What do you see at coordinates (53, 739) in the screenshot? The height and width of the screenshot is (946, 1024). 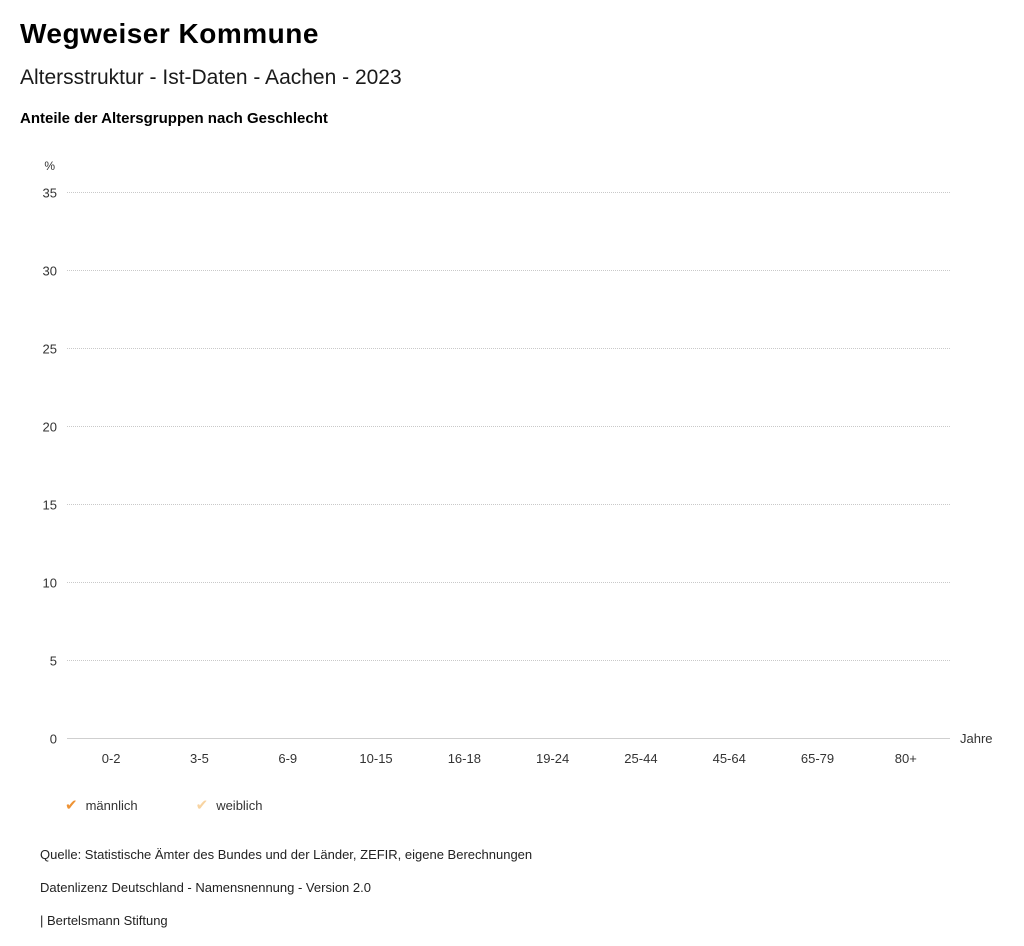 I see `y-axis-tick-label: 0` at bounding box center [53, 739].